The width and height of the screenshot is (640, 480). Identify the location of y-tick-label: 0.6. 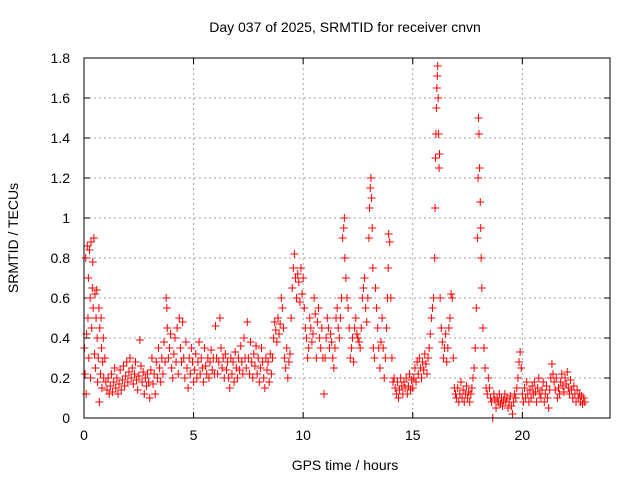
(61, 298).